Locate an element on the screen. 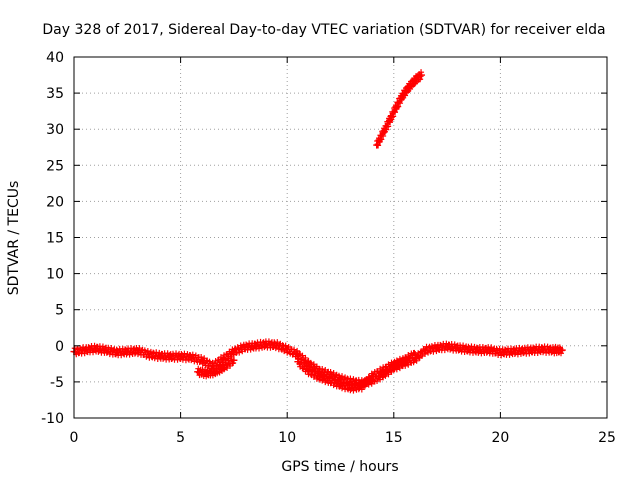 Image resolution: width=640 pixels, height=480 pixels. y-tick-label: 15 is located at coordinates (55, 239).